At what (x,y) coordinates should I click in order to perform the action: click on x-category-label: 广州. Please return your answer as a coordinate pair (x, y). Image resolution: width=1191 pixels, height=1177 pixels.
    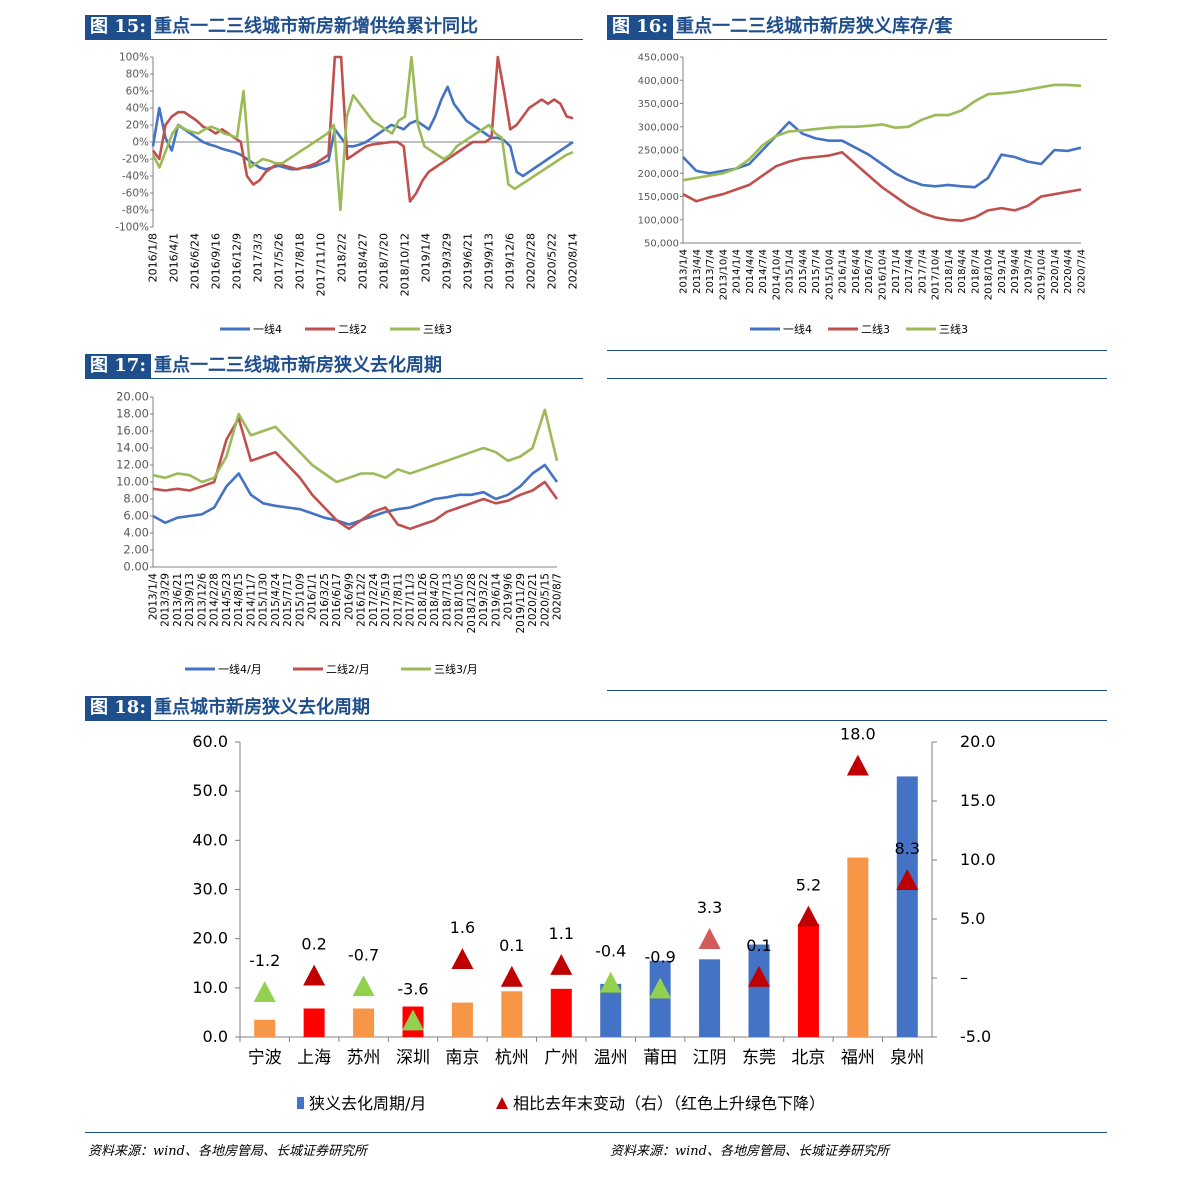
    Looking at the image, I should click on (561, 1058).